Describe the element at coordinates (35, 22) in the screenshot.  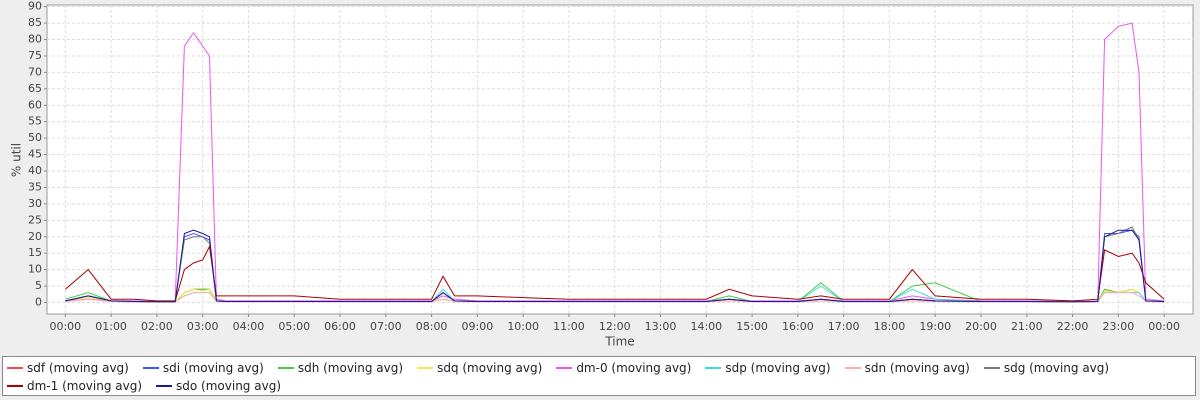
I see `y-tick-label: 85` at that location.